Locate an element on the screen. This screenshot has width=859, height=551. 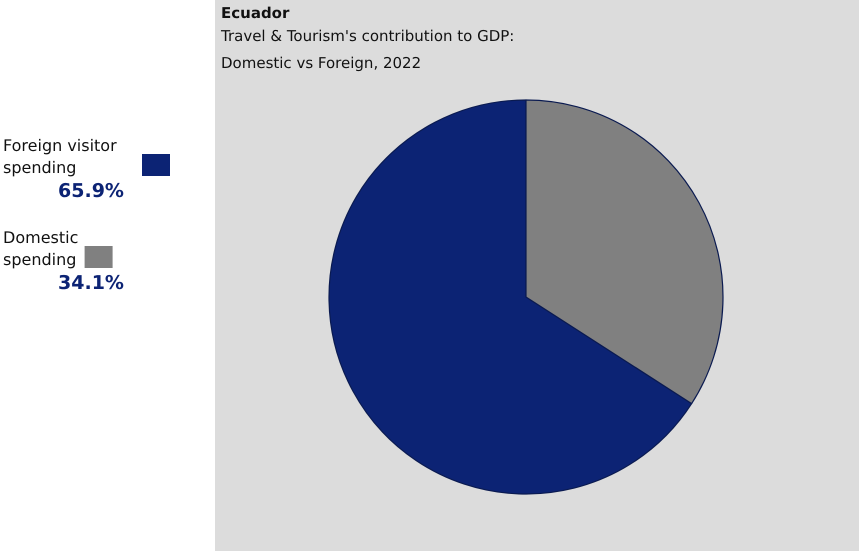
data-label: 65.9% is located at coordinates (91, 191).